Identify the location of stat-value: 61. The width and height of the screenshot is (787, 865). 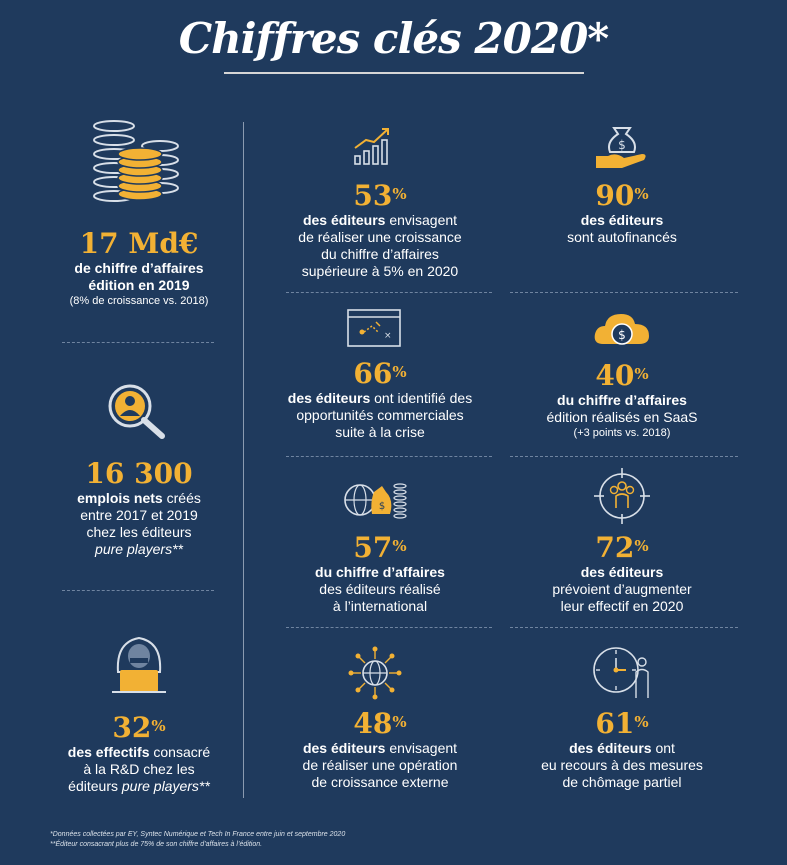
(615, 723).